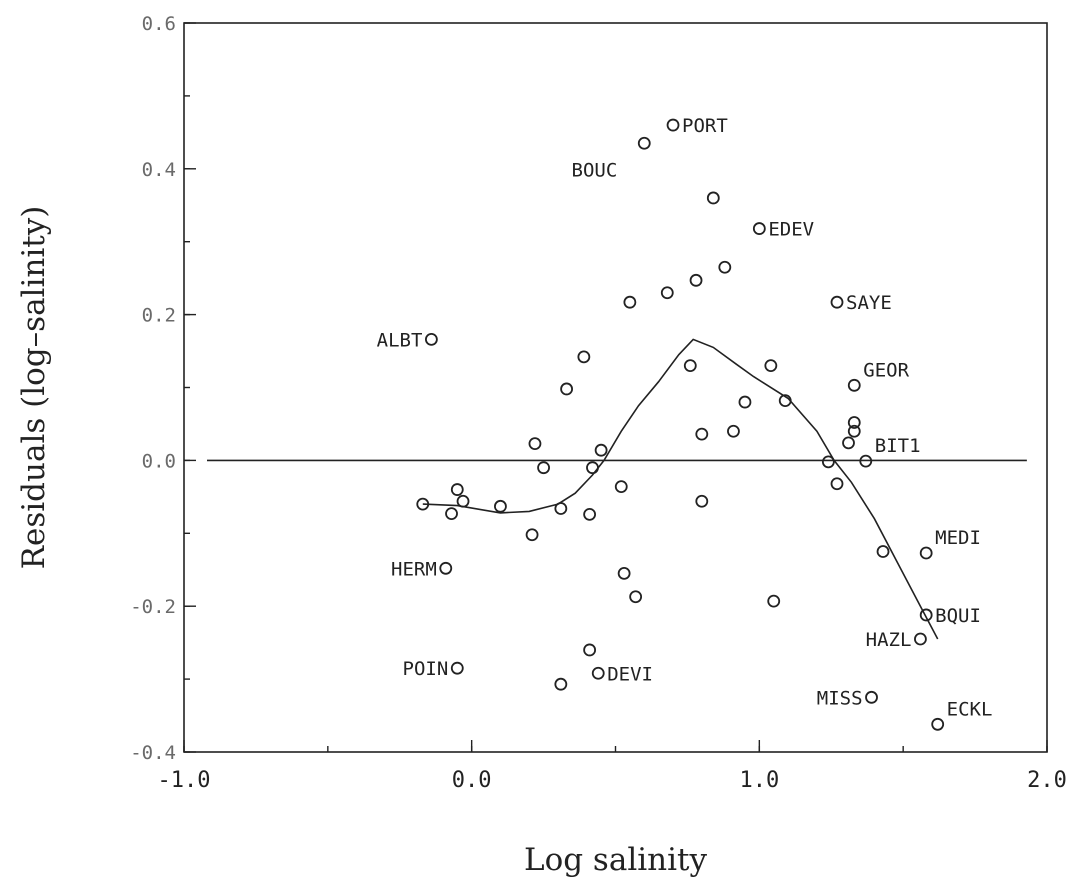  What do you see at coordinates (705, 126) in the screenshot?
I see `point-label: PORT` at bounding box center [705, 126].